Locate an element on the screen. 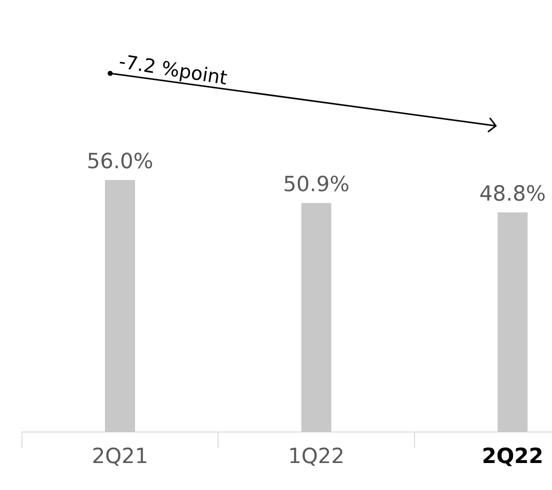 The height and width of the screenshot is (490, 552). x-tick-label: 1Q22 is located at coordinates (316, 457).